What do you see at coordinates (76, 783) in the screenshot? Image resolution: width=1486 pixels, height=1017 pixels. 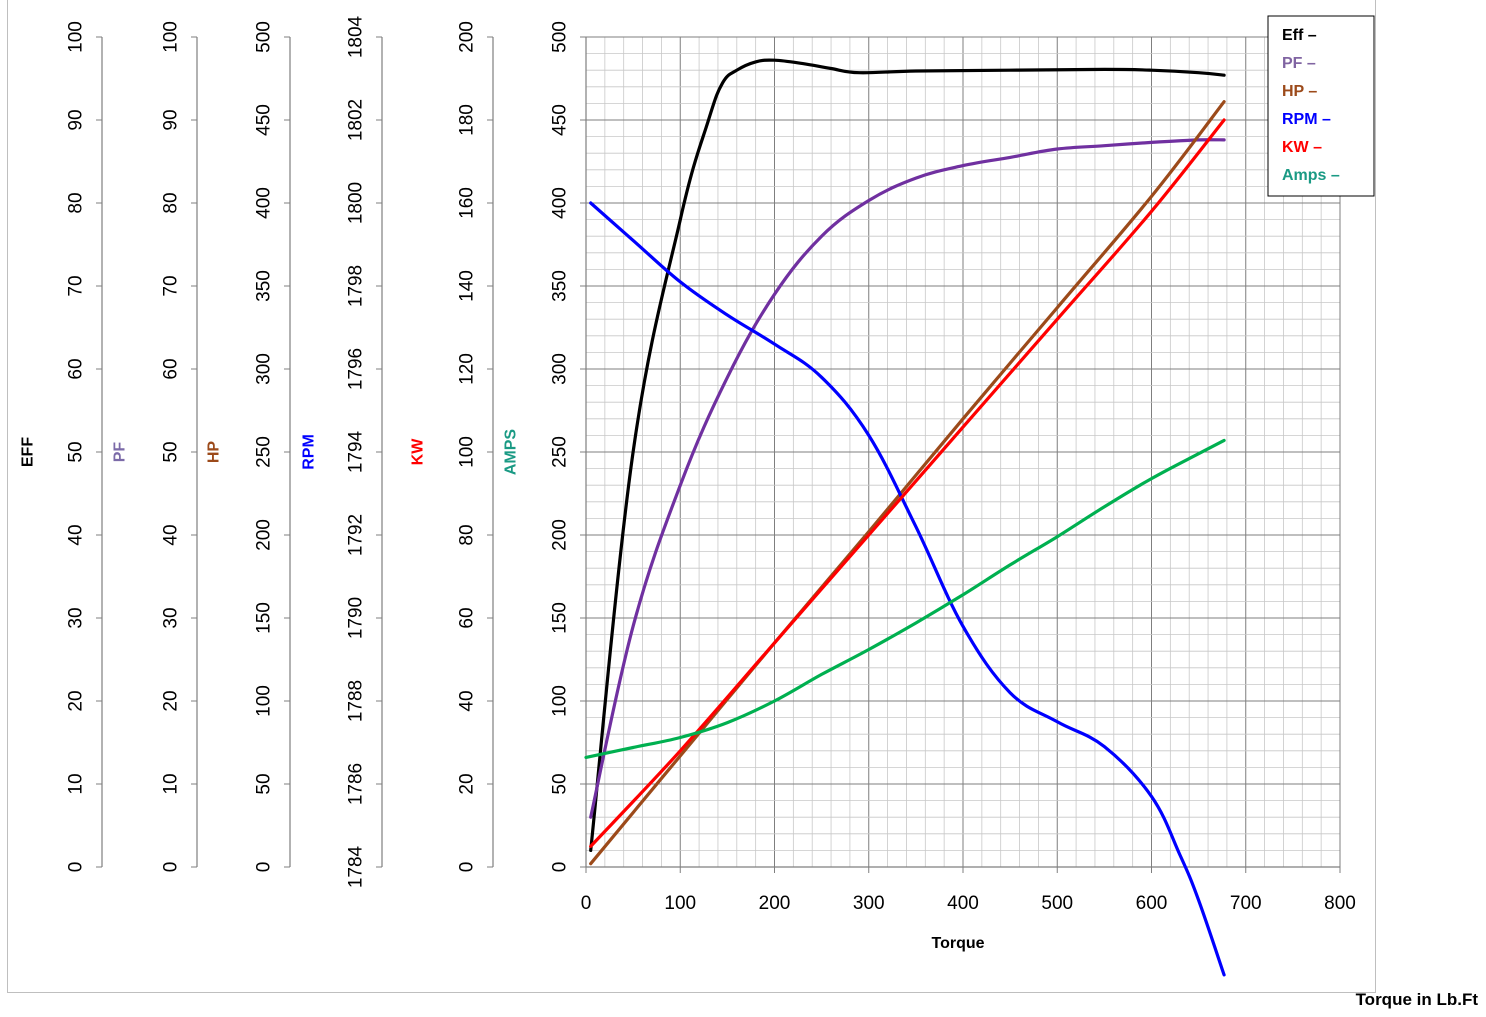 I see `y-tick-label-eff: 10` at bounding box center [76, 783].